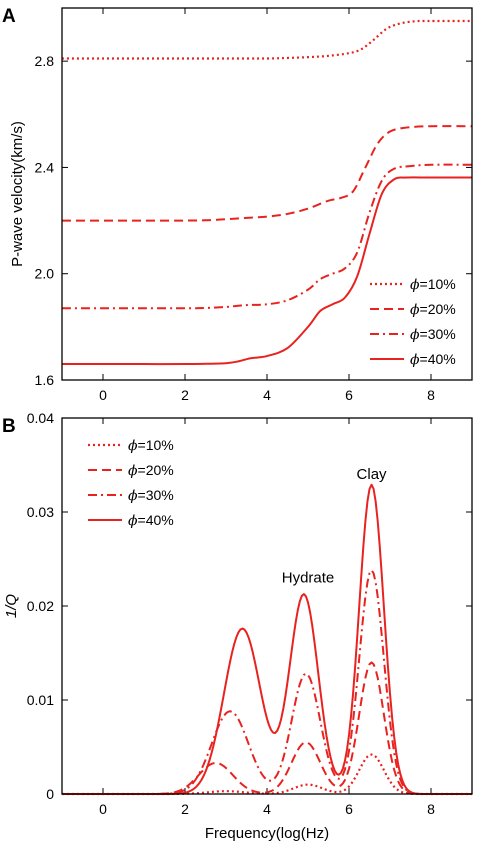 The image size is (484, 852). Describe the element at coordinates (40, 418) in the screenshot. I see `y-tick-label: 0.04` at that location.